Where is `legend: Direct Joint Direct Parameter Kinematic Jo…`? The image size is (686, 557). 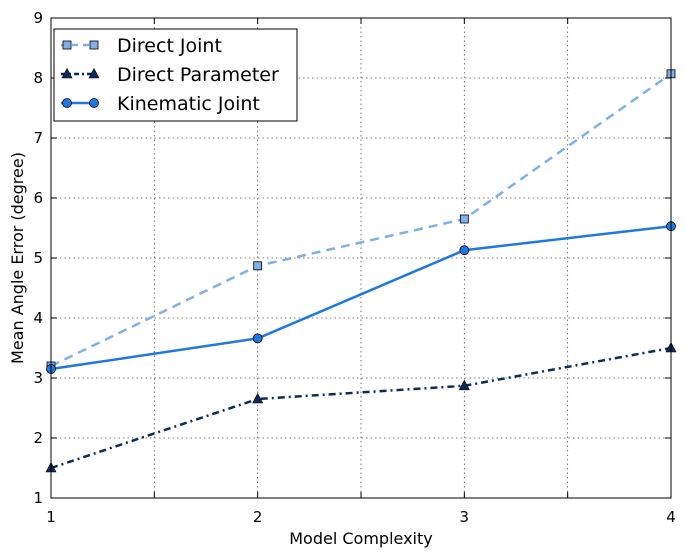 legend: Direct Joint Direct Parameter Kinematic Jo… is located at coordinates (175, 75).